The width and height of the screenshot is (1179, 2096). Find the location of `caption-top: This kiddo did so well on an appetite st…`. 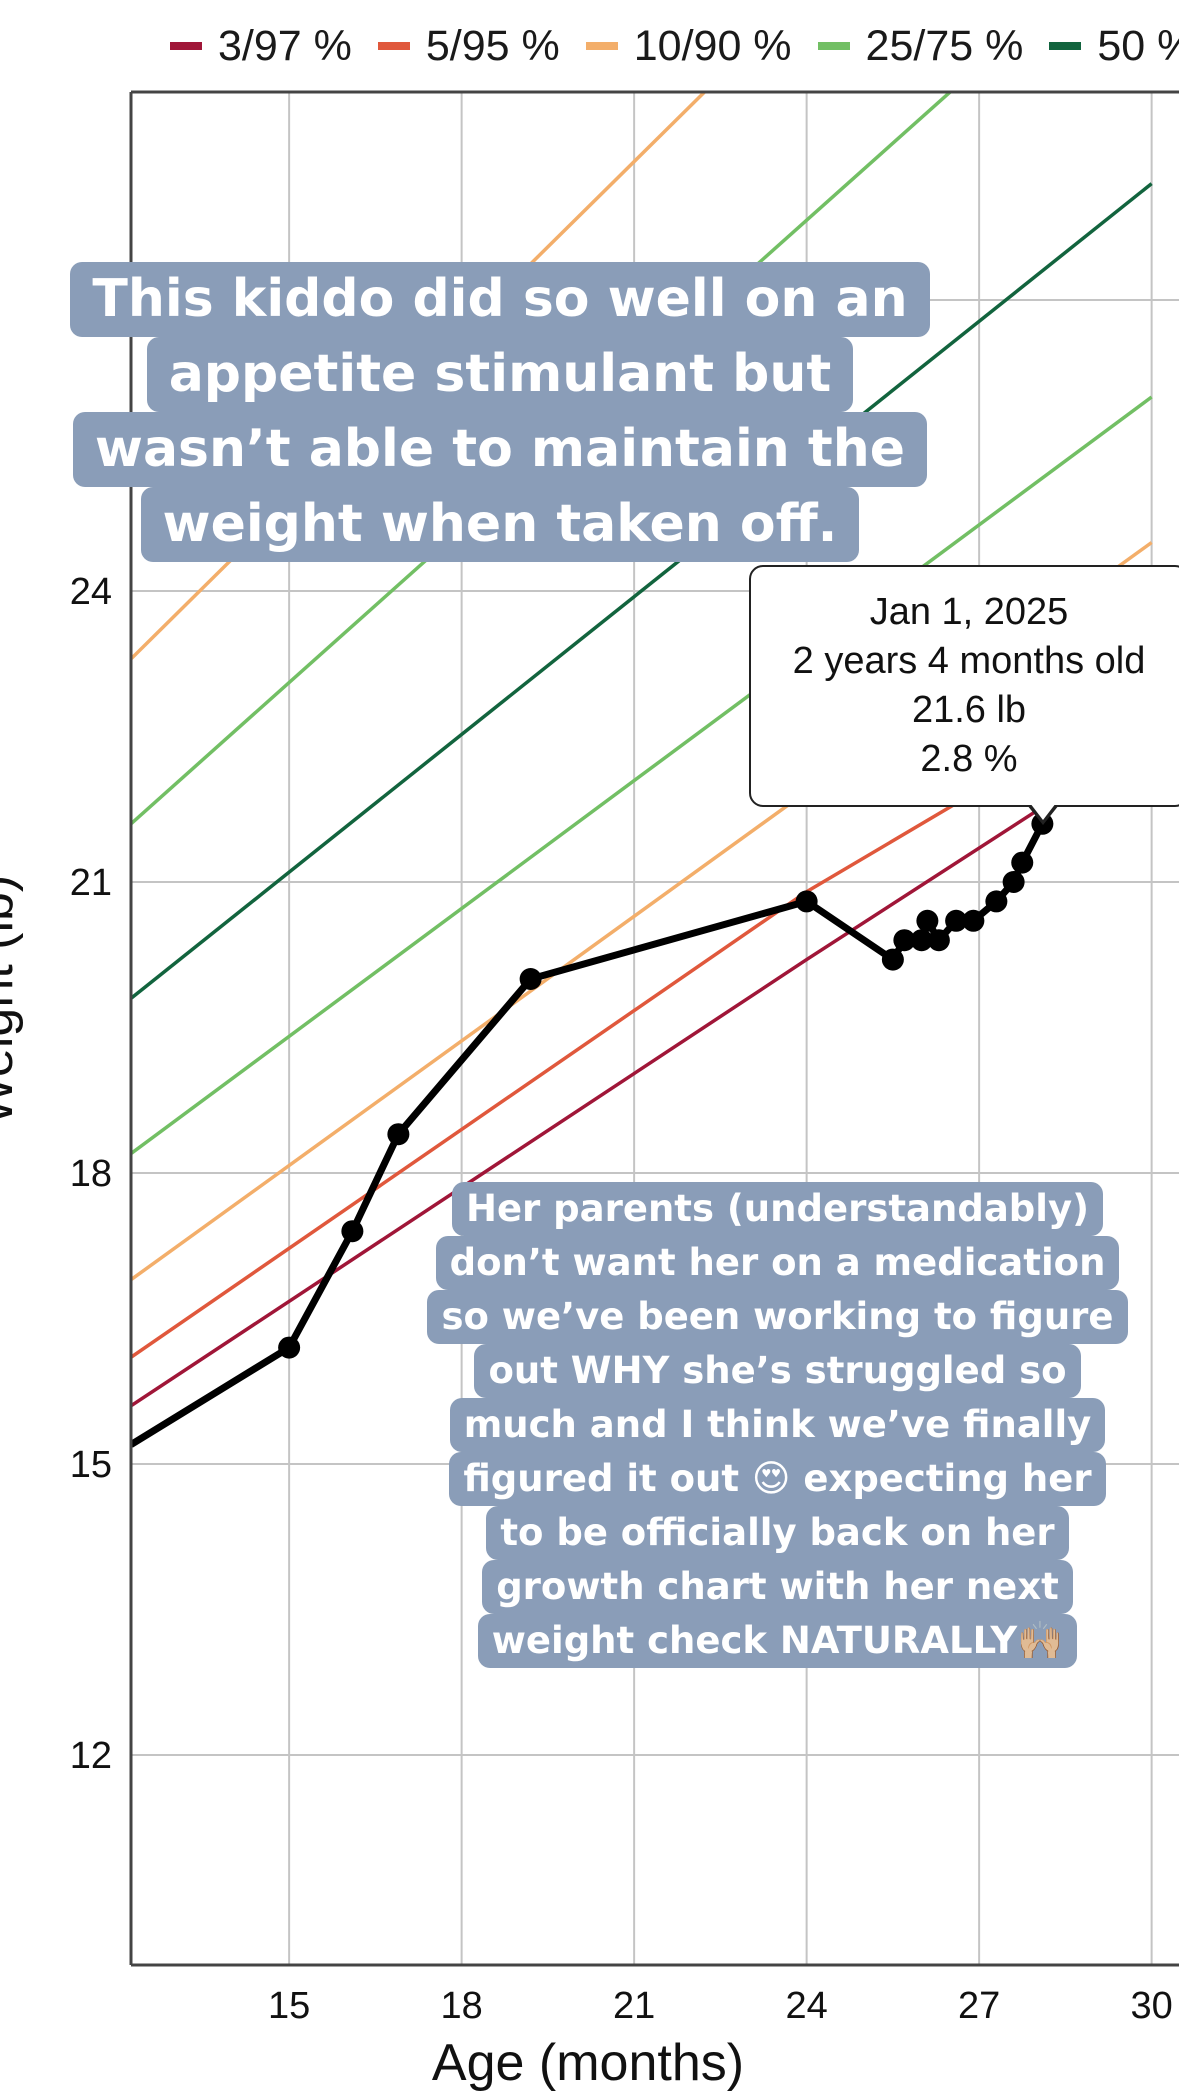

caption-top: This kiddo did so well on an appetite st… is located at coordinates (500, 412).